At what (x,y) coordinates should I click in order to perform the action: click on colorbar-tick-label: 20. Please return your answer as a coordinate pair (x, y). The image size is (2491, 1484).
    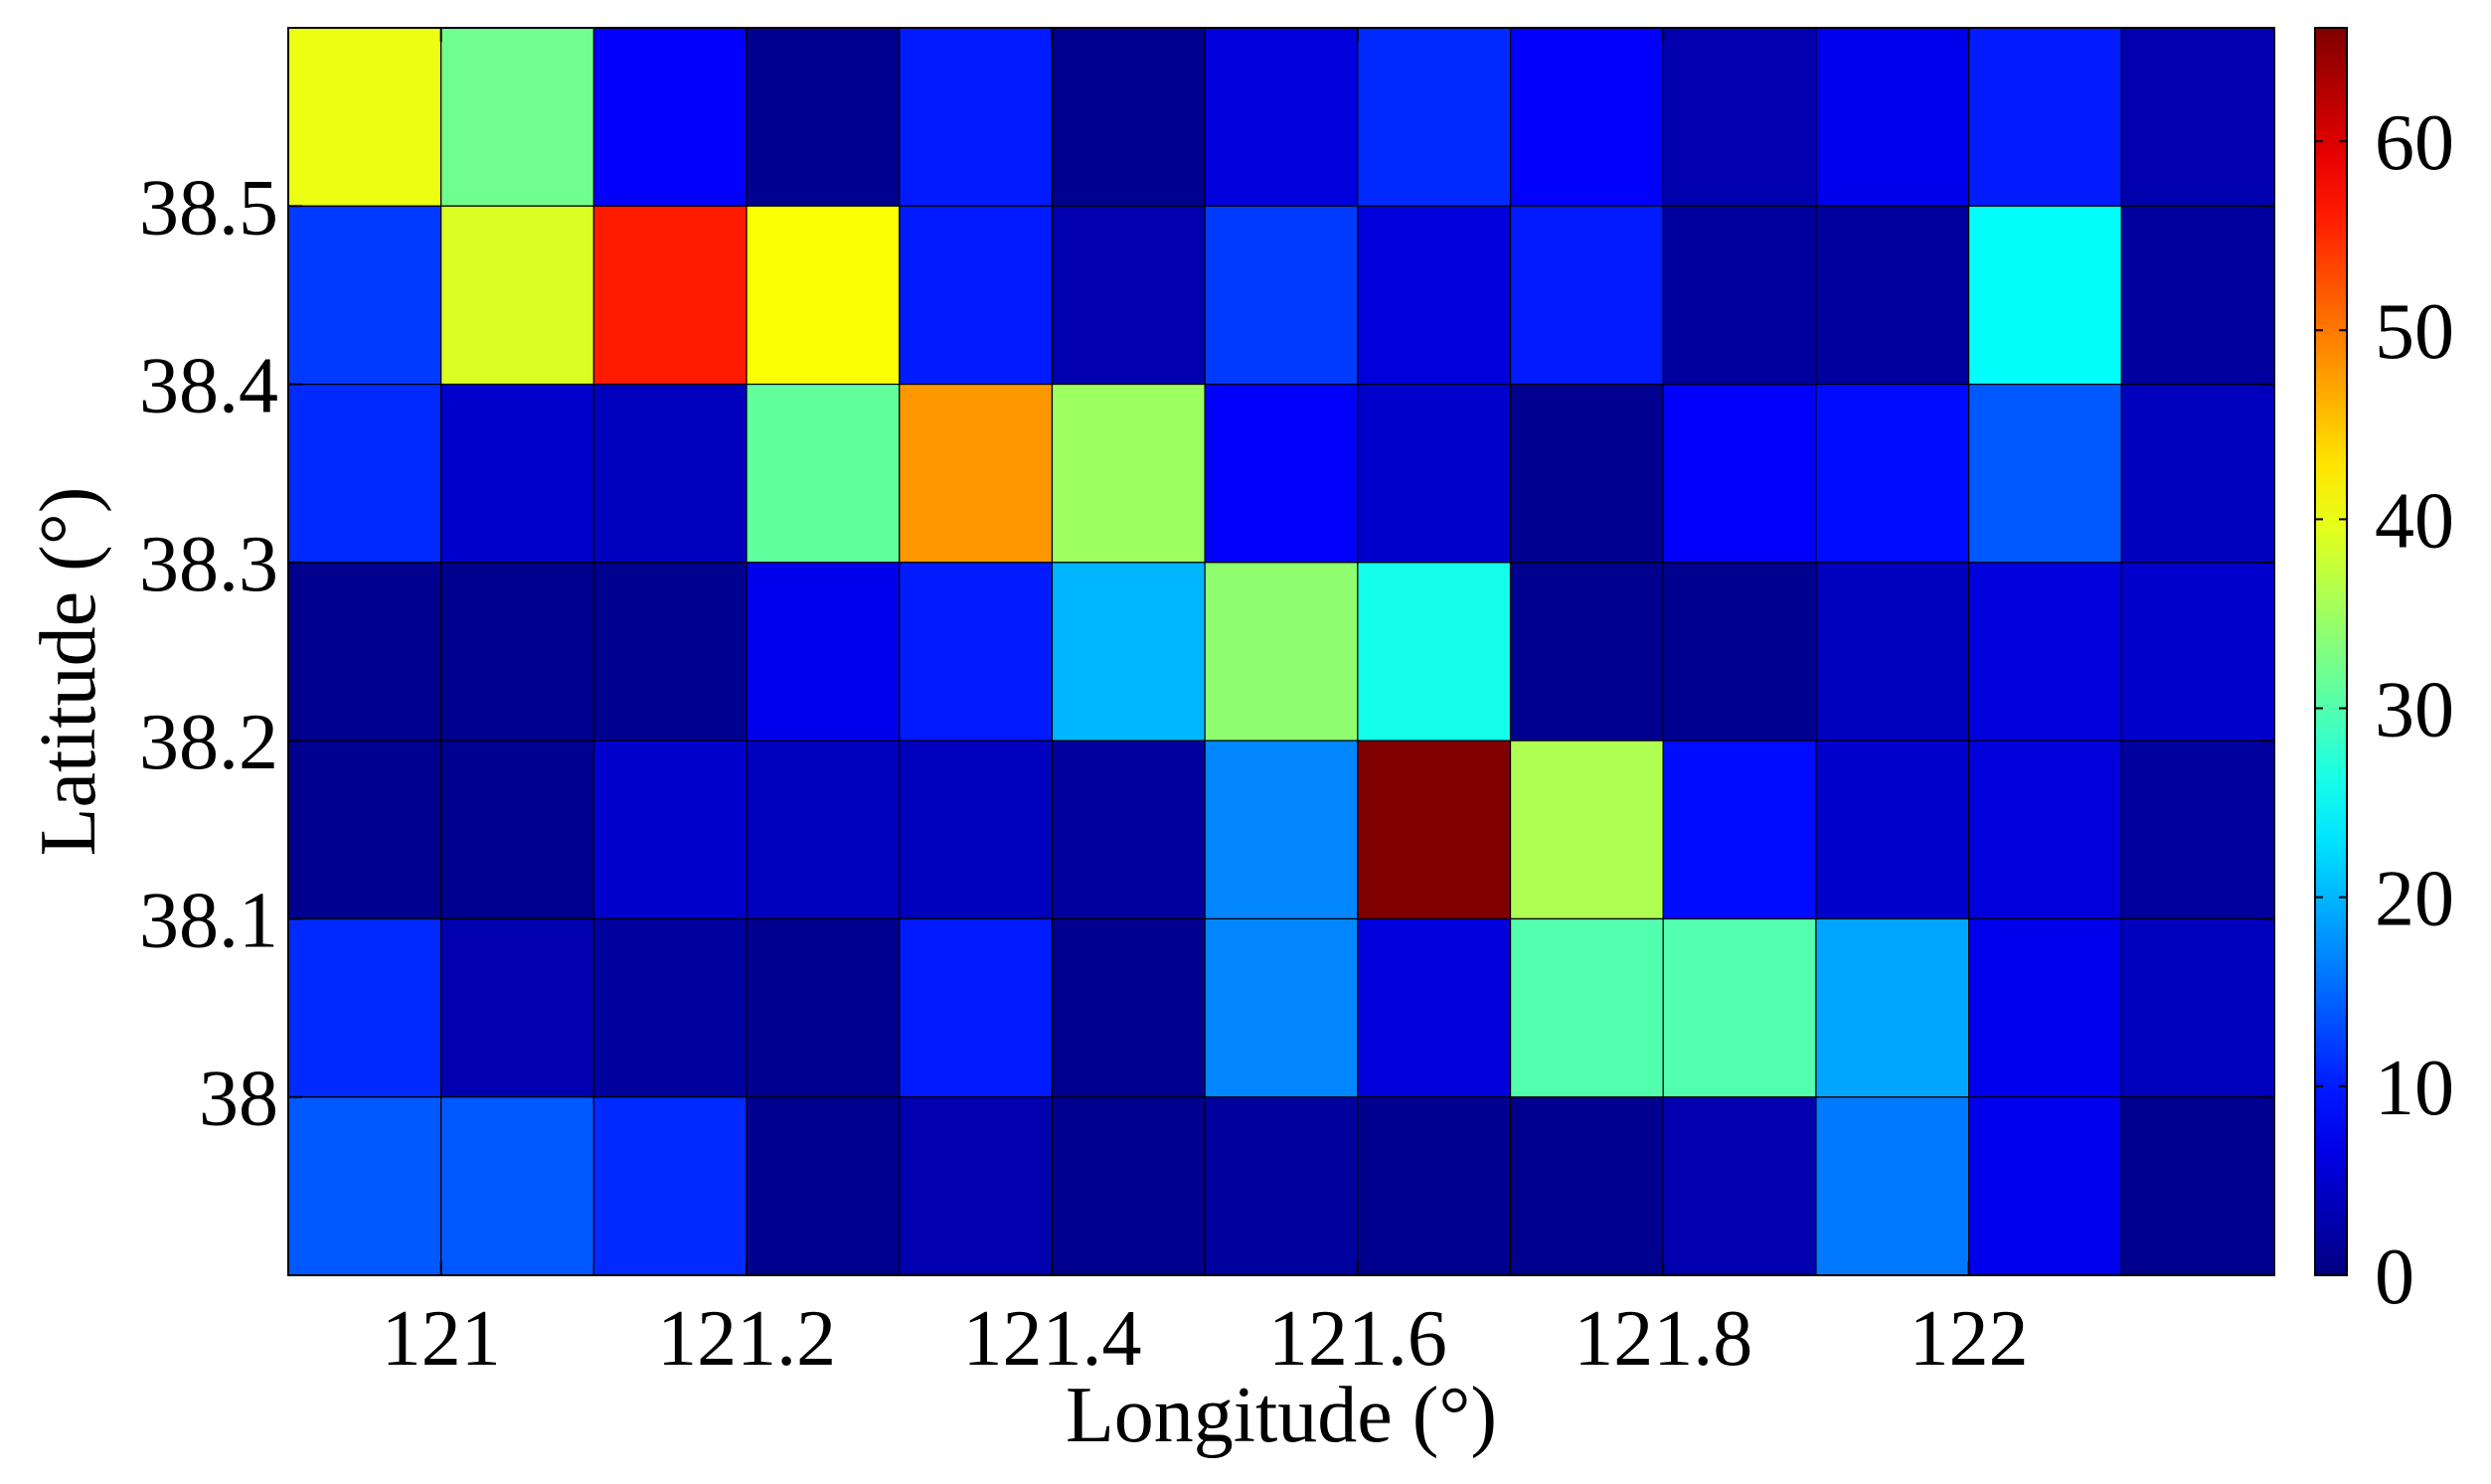
    Looking at the image, I should click on (2414, 899).